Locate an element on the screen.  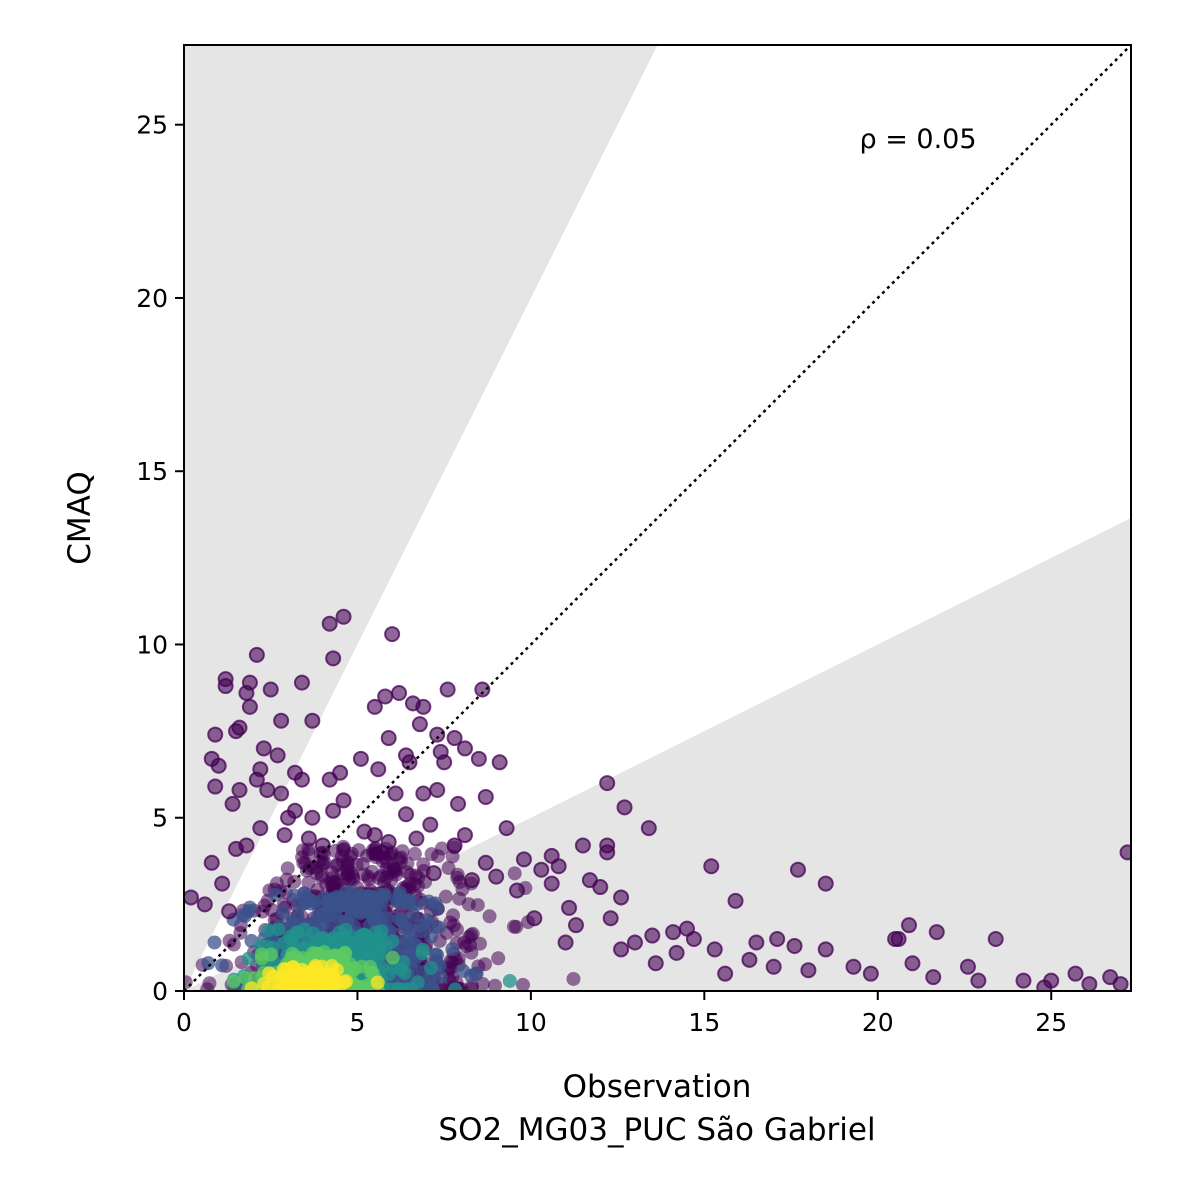
y-axis-label: CMAQ is located at coordinates (80, 517).